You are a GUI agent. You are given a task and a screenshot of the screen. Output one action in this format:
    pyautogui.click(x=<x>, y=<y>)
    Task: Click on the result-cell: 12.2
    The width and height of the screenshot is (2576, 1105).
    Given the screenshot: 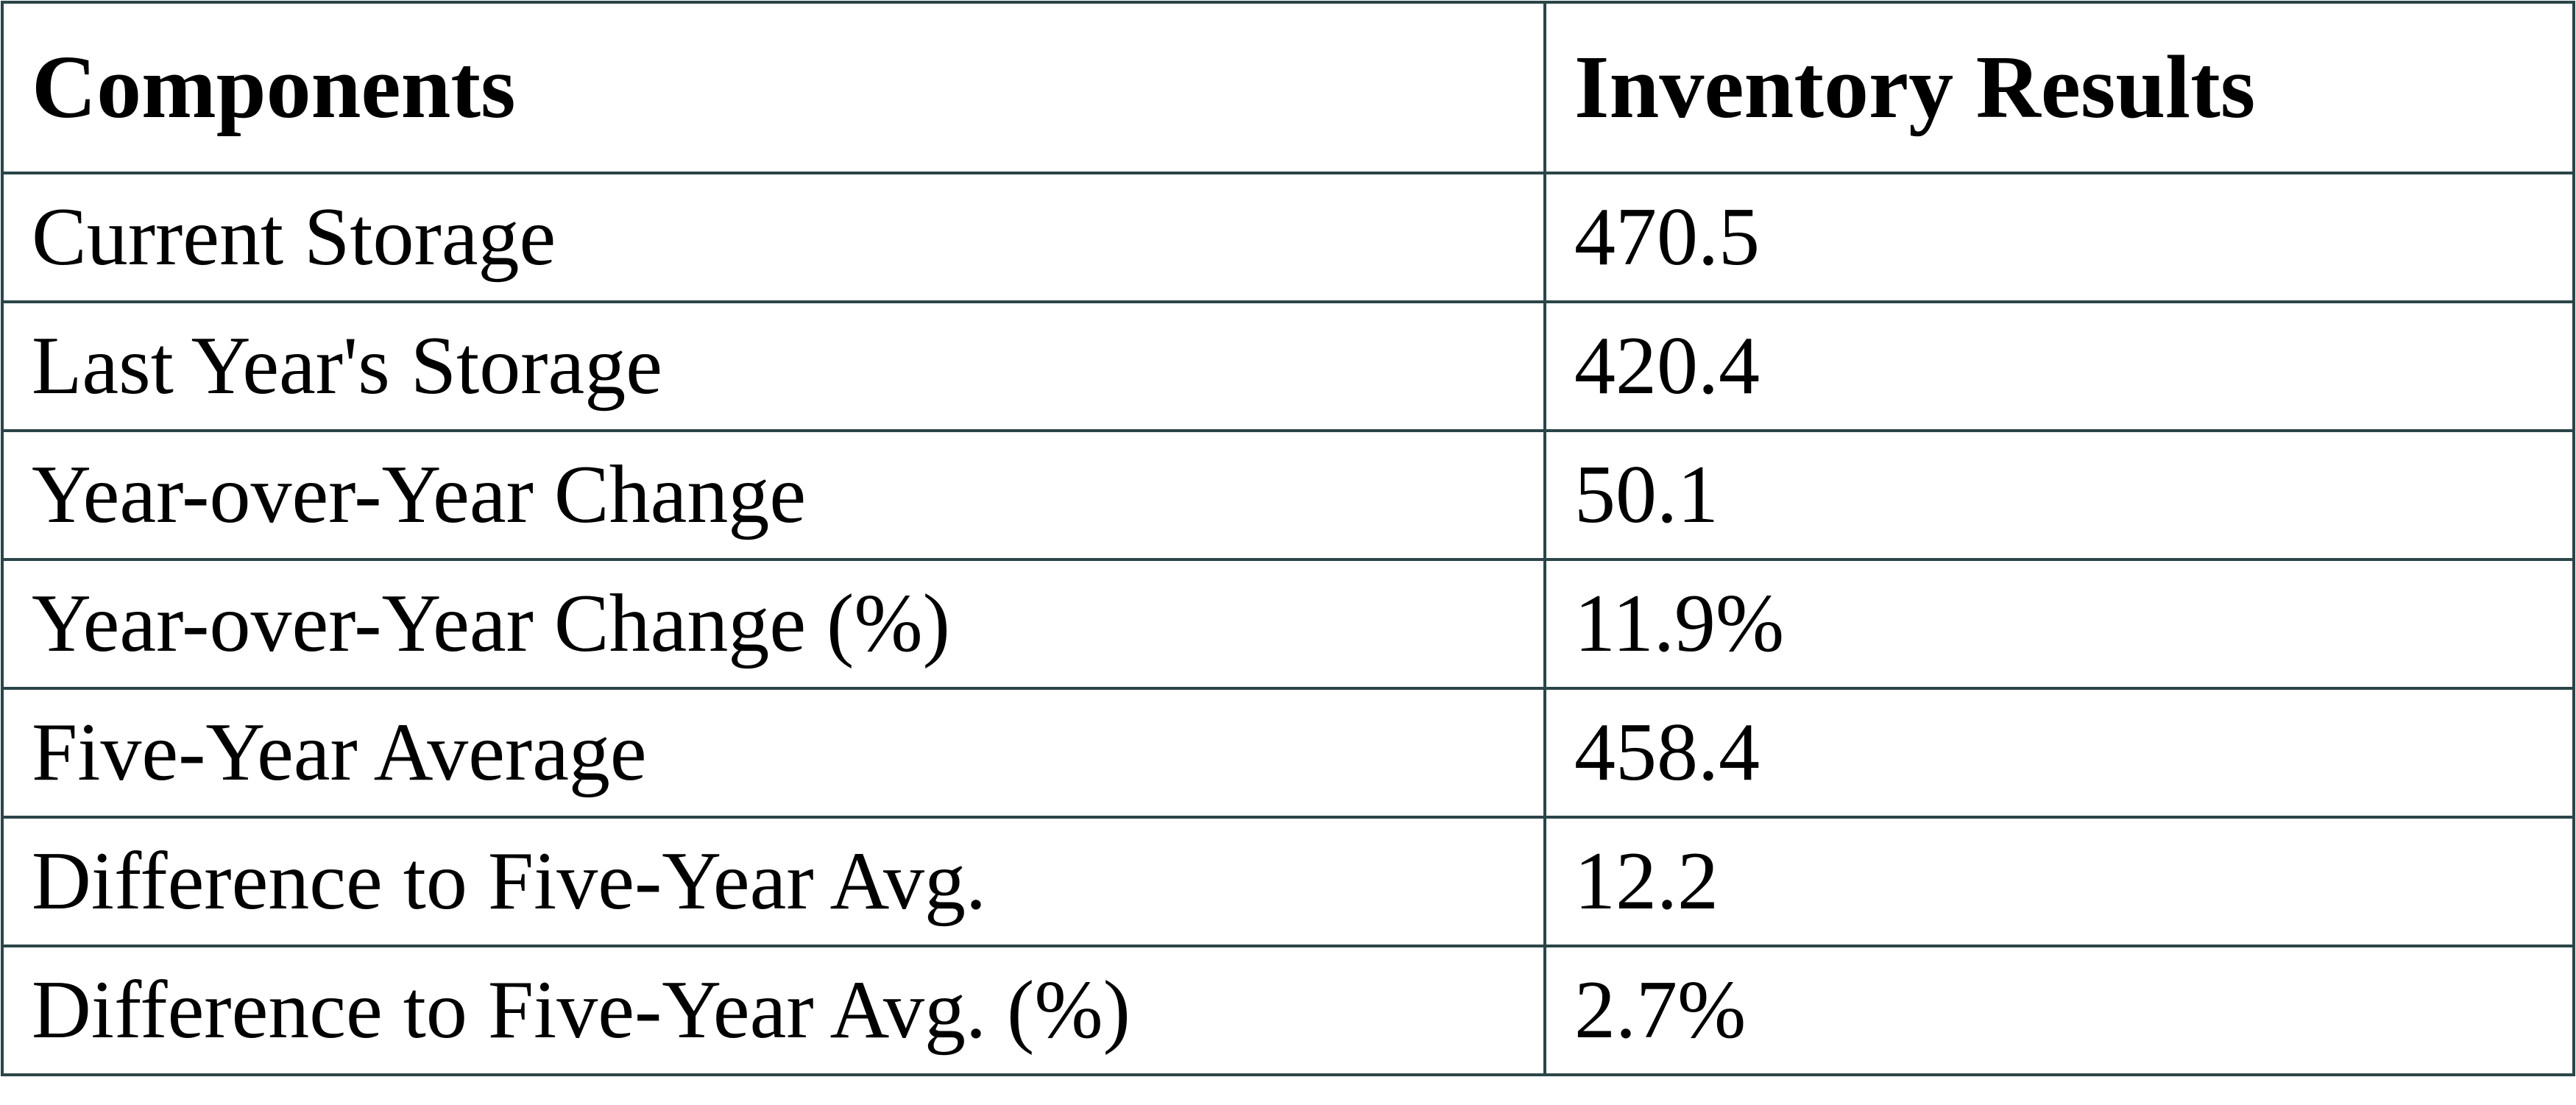 What is the action you would take?
    pyautogui.click(x=2059, y=881)
    